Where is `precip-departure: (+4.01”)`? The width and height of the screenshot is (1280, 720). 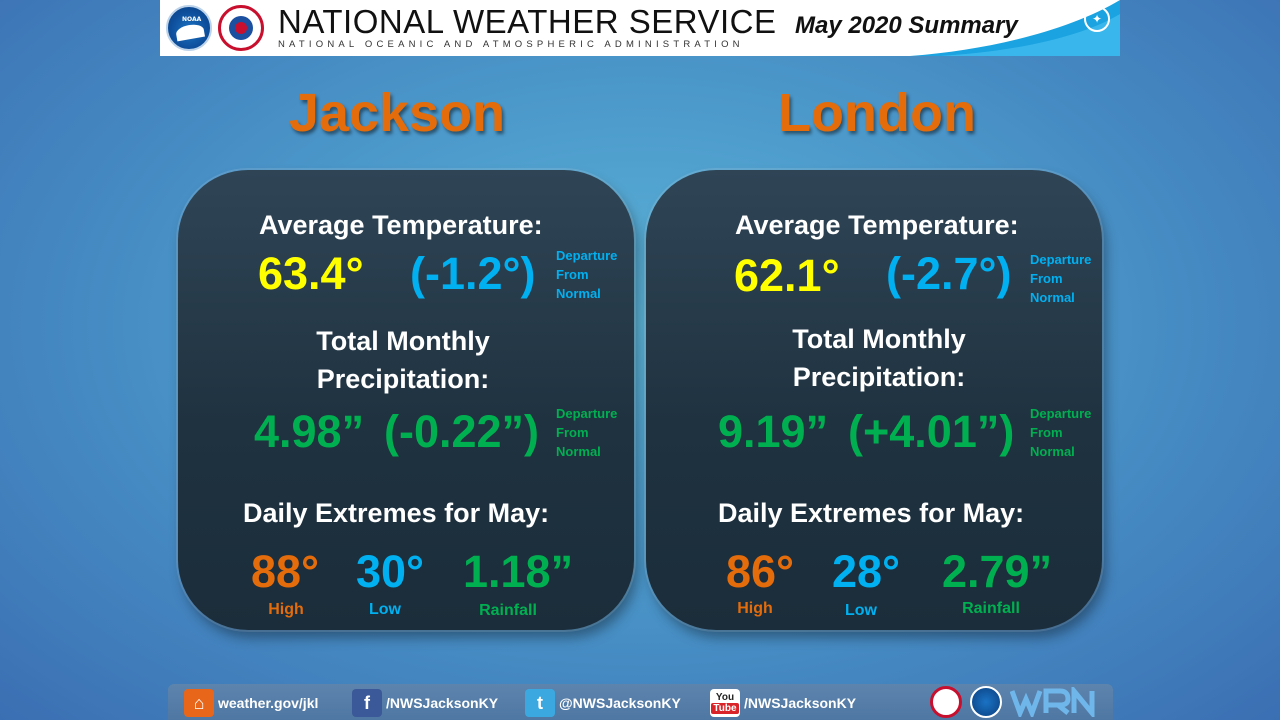 precip-departure: (+4.01”) is located at coordinates (931, 431).